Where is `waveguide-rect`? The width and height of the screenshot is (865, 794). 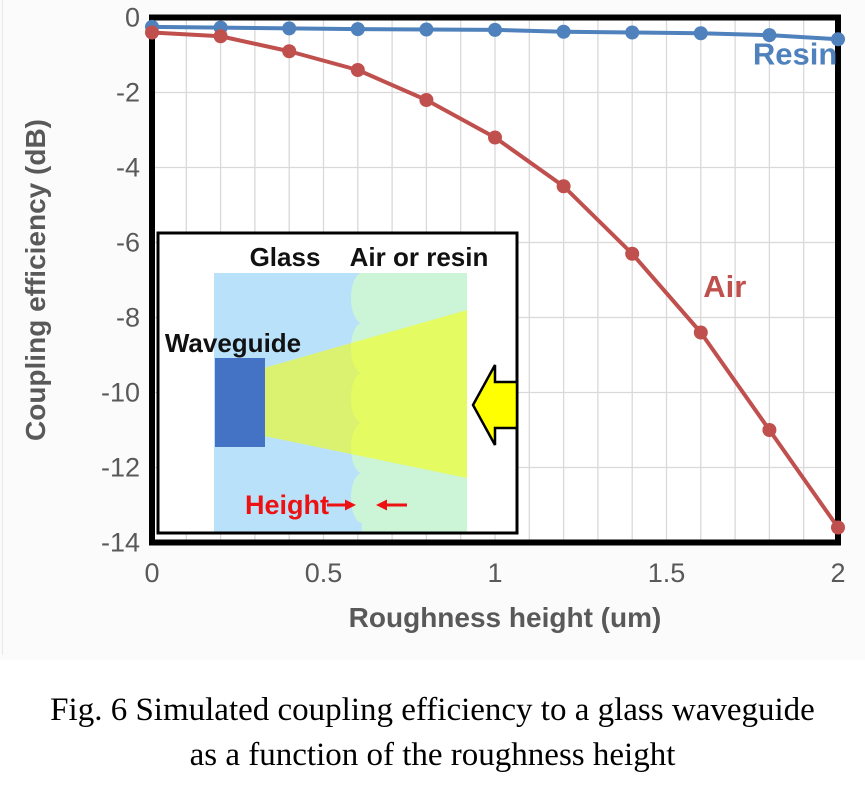
waveguide-rect is located at coordinates (240, 402).